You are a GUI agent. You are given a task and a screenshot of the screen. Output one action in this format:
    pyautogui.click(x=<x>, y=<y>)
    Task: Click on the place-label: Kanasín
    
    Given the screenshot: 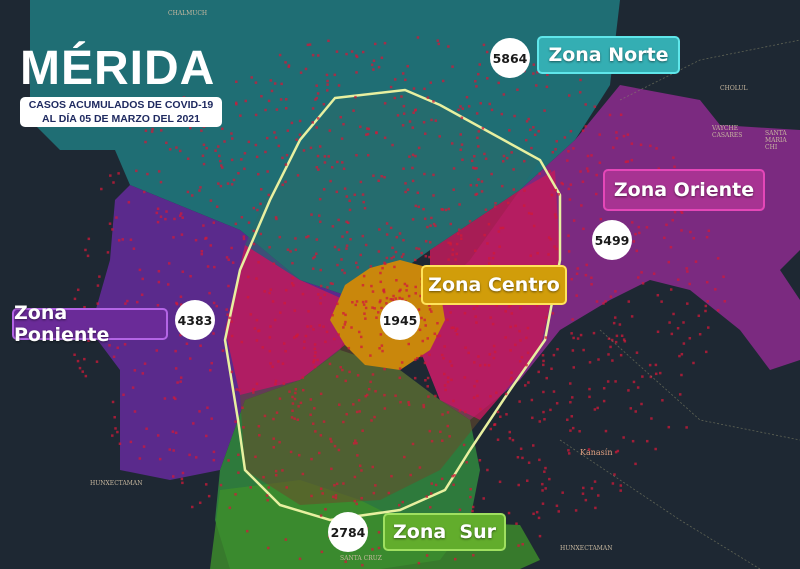 What is the action you would take?
    pyautogui.click(x=596, y=452)
    